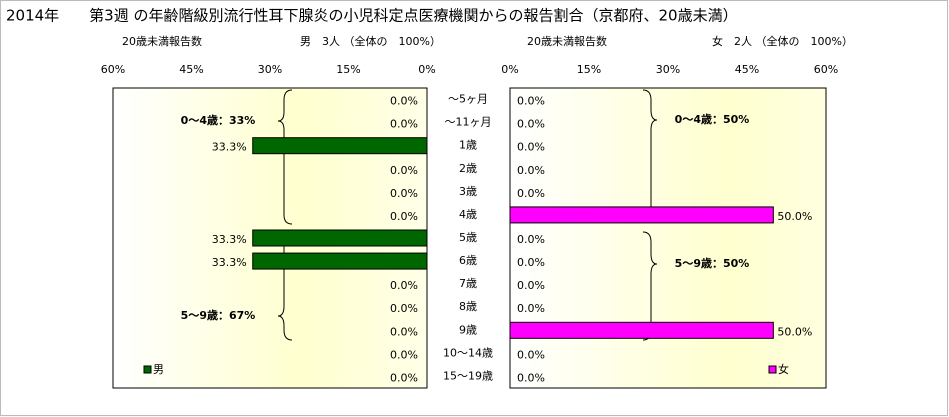 This screenshot has width=949, height=417. What do you see at coordinates (468, 191) in the screenshot?
I see `category-label: 3歳` at bounding box center [468, 191].